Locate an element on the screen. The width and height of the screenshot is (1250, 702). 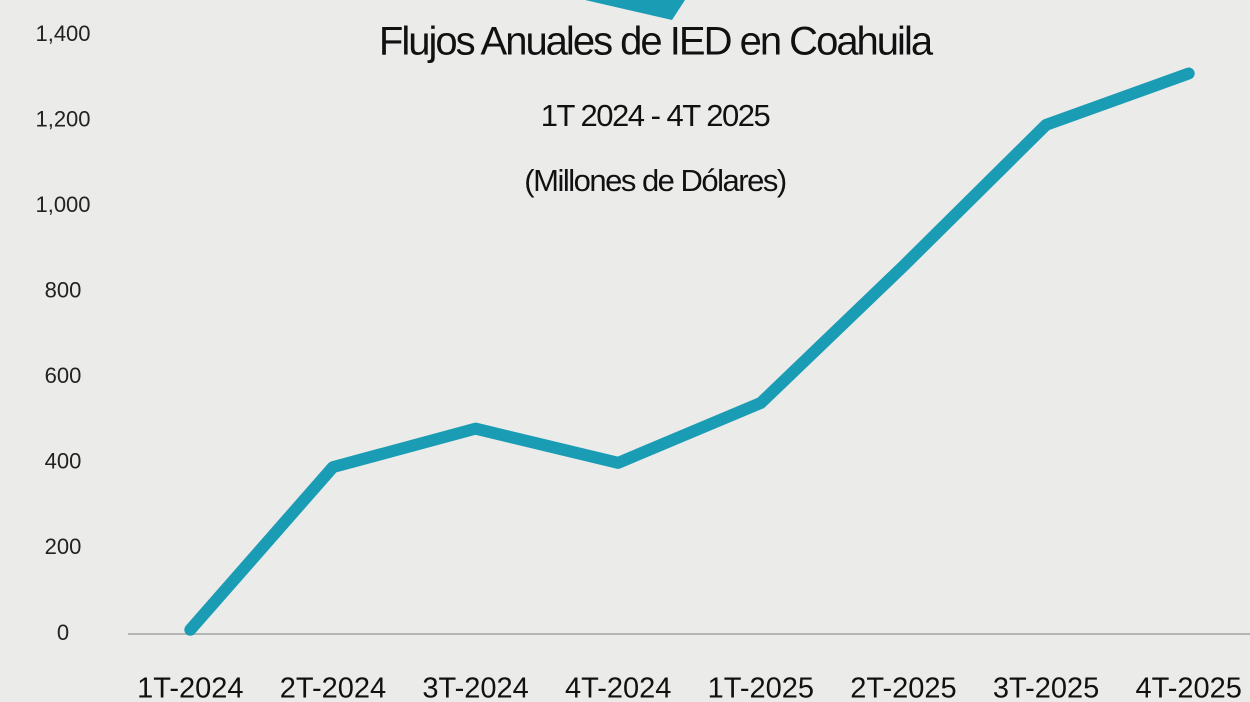
x-tick-label: 3T-2024 is located at coordinates (475, 687).